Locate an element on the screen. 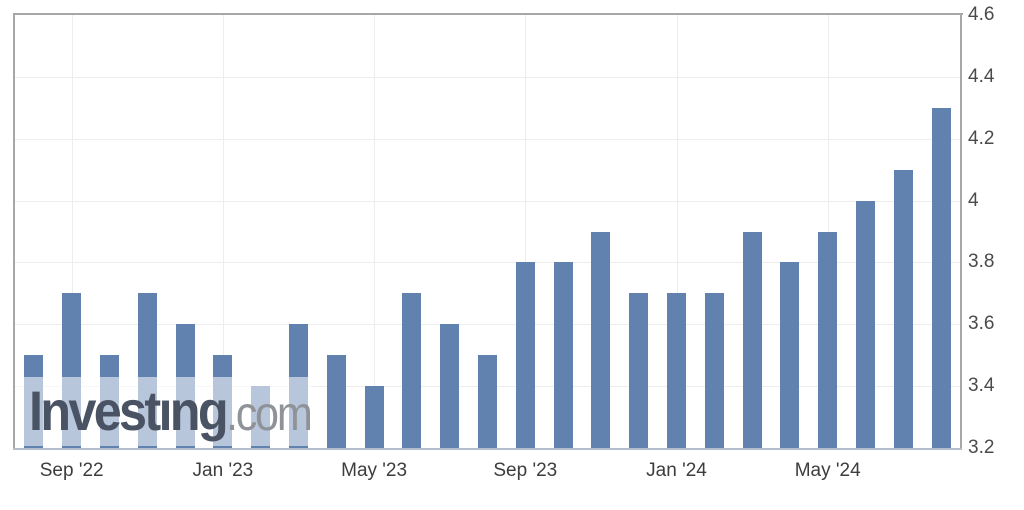 The image size is (1024, 510). y-tick-label: 4.6 is located at coordinates (981, 14).